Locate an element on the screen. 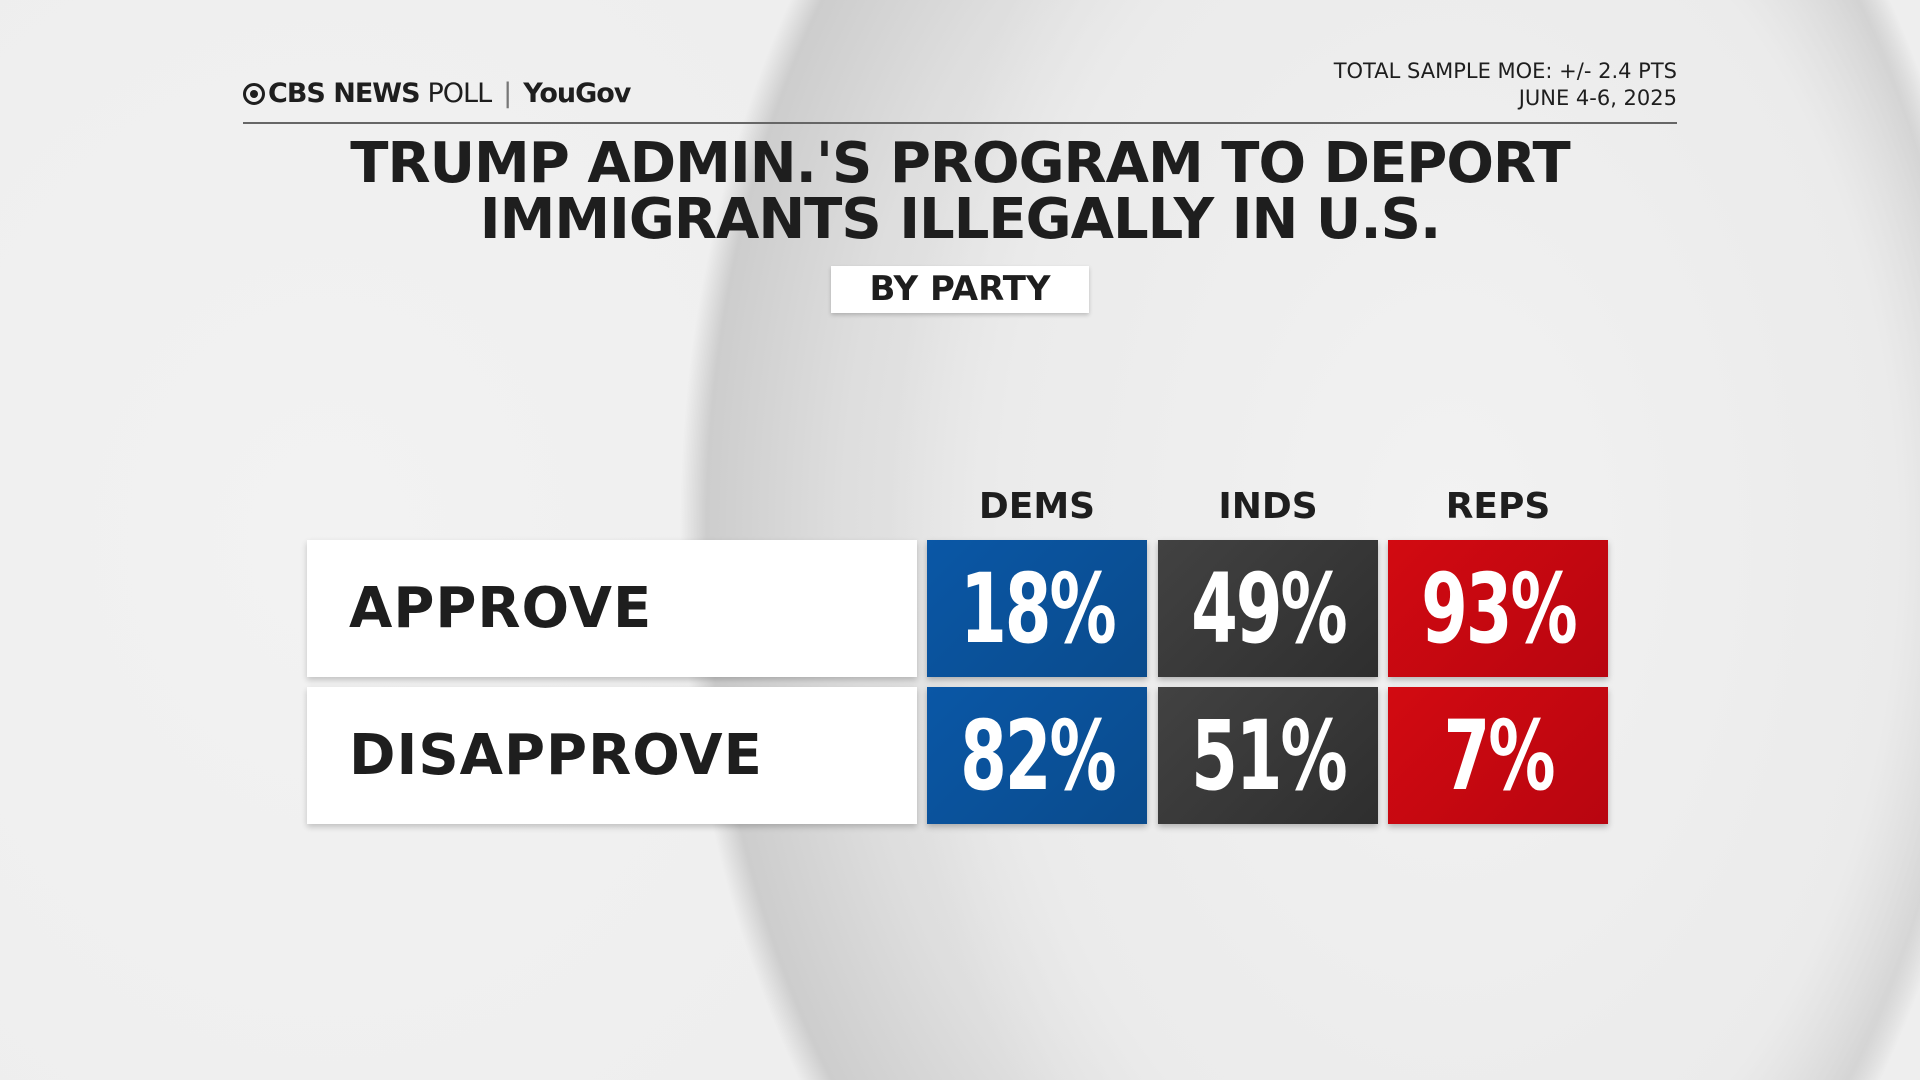 The image size is (1920, 1080). cell-approve-dems: 18% is located at coordinates (1037, 608).